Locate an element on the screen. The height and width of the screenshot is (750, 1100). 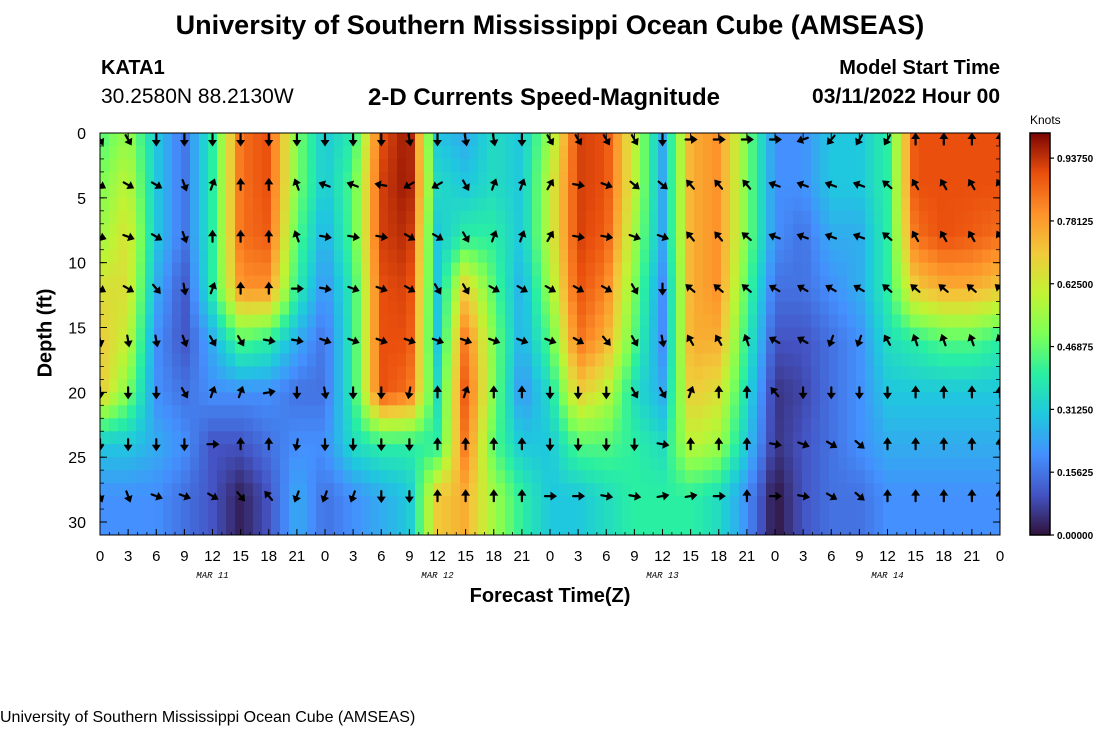
y-tick-label: 0 is located at coordinates (81, 134).